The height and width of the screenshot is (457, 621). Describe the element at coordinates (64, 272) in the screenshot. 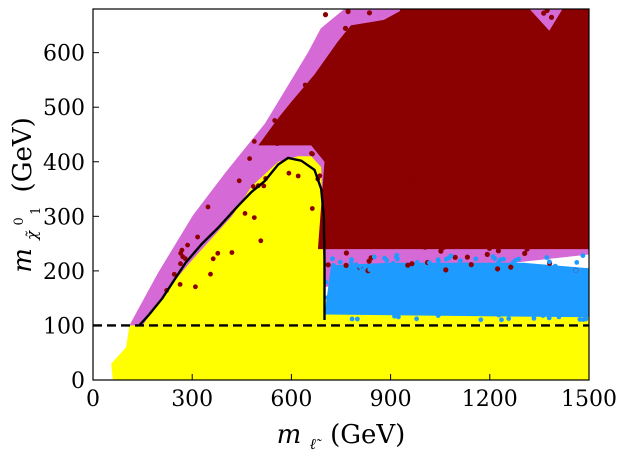

I see `y-tick-label: 200` at that location.